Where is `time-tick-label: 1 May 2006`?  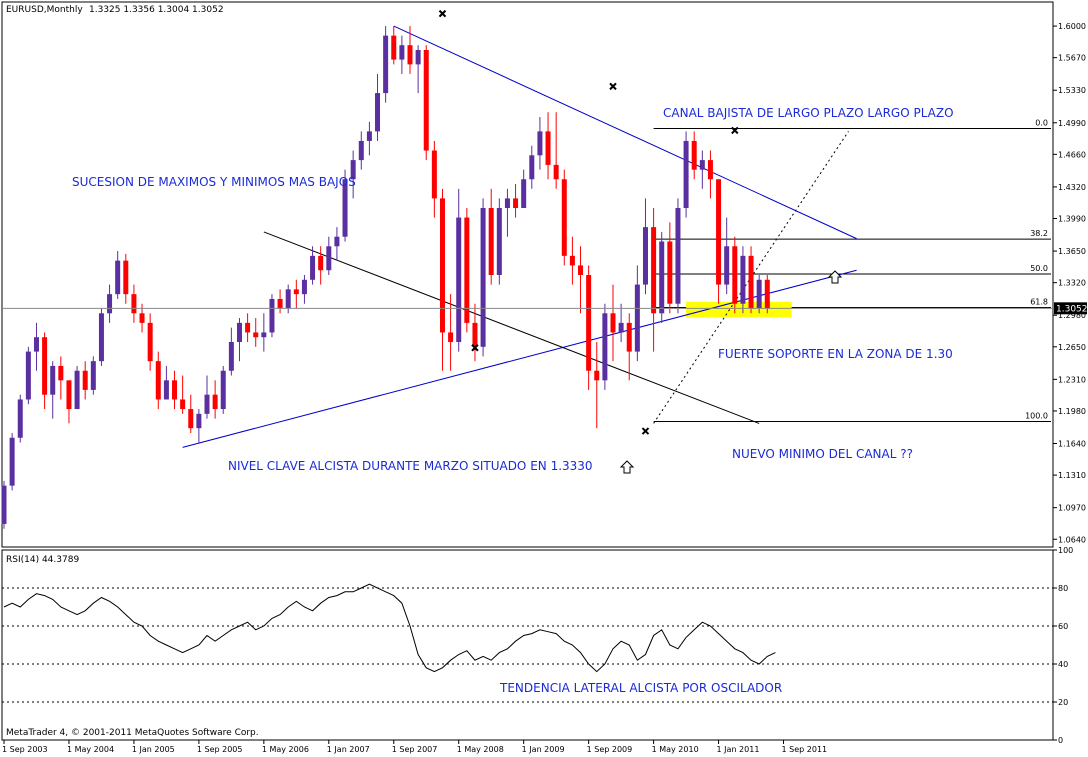 time-tick-label: 1 May 2006 is located at coordinates (285, 749).